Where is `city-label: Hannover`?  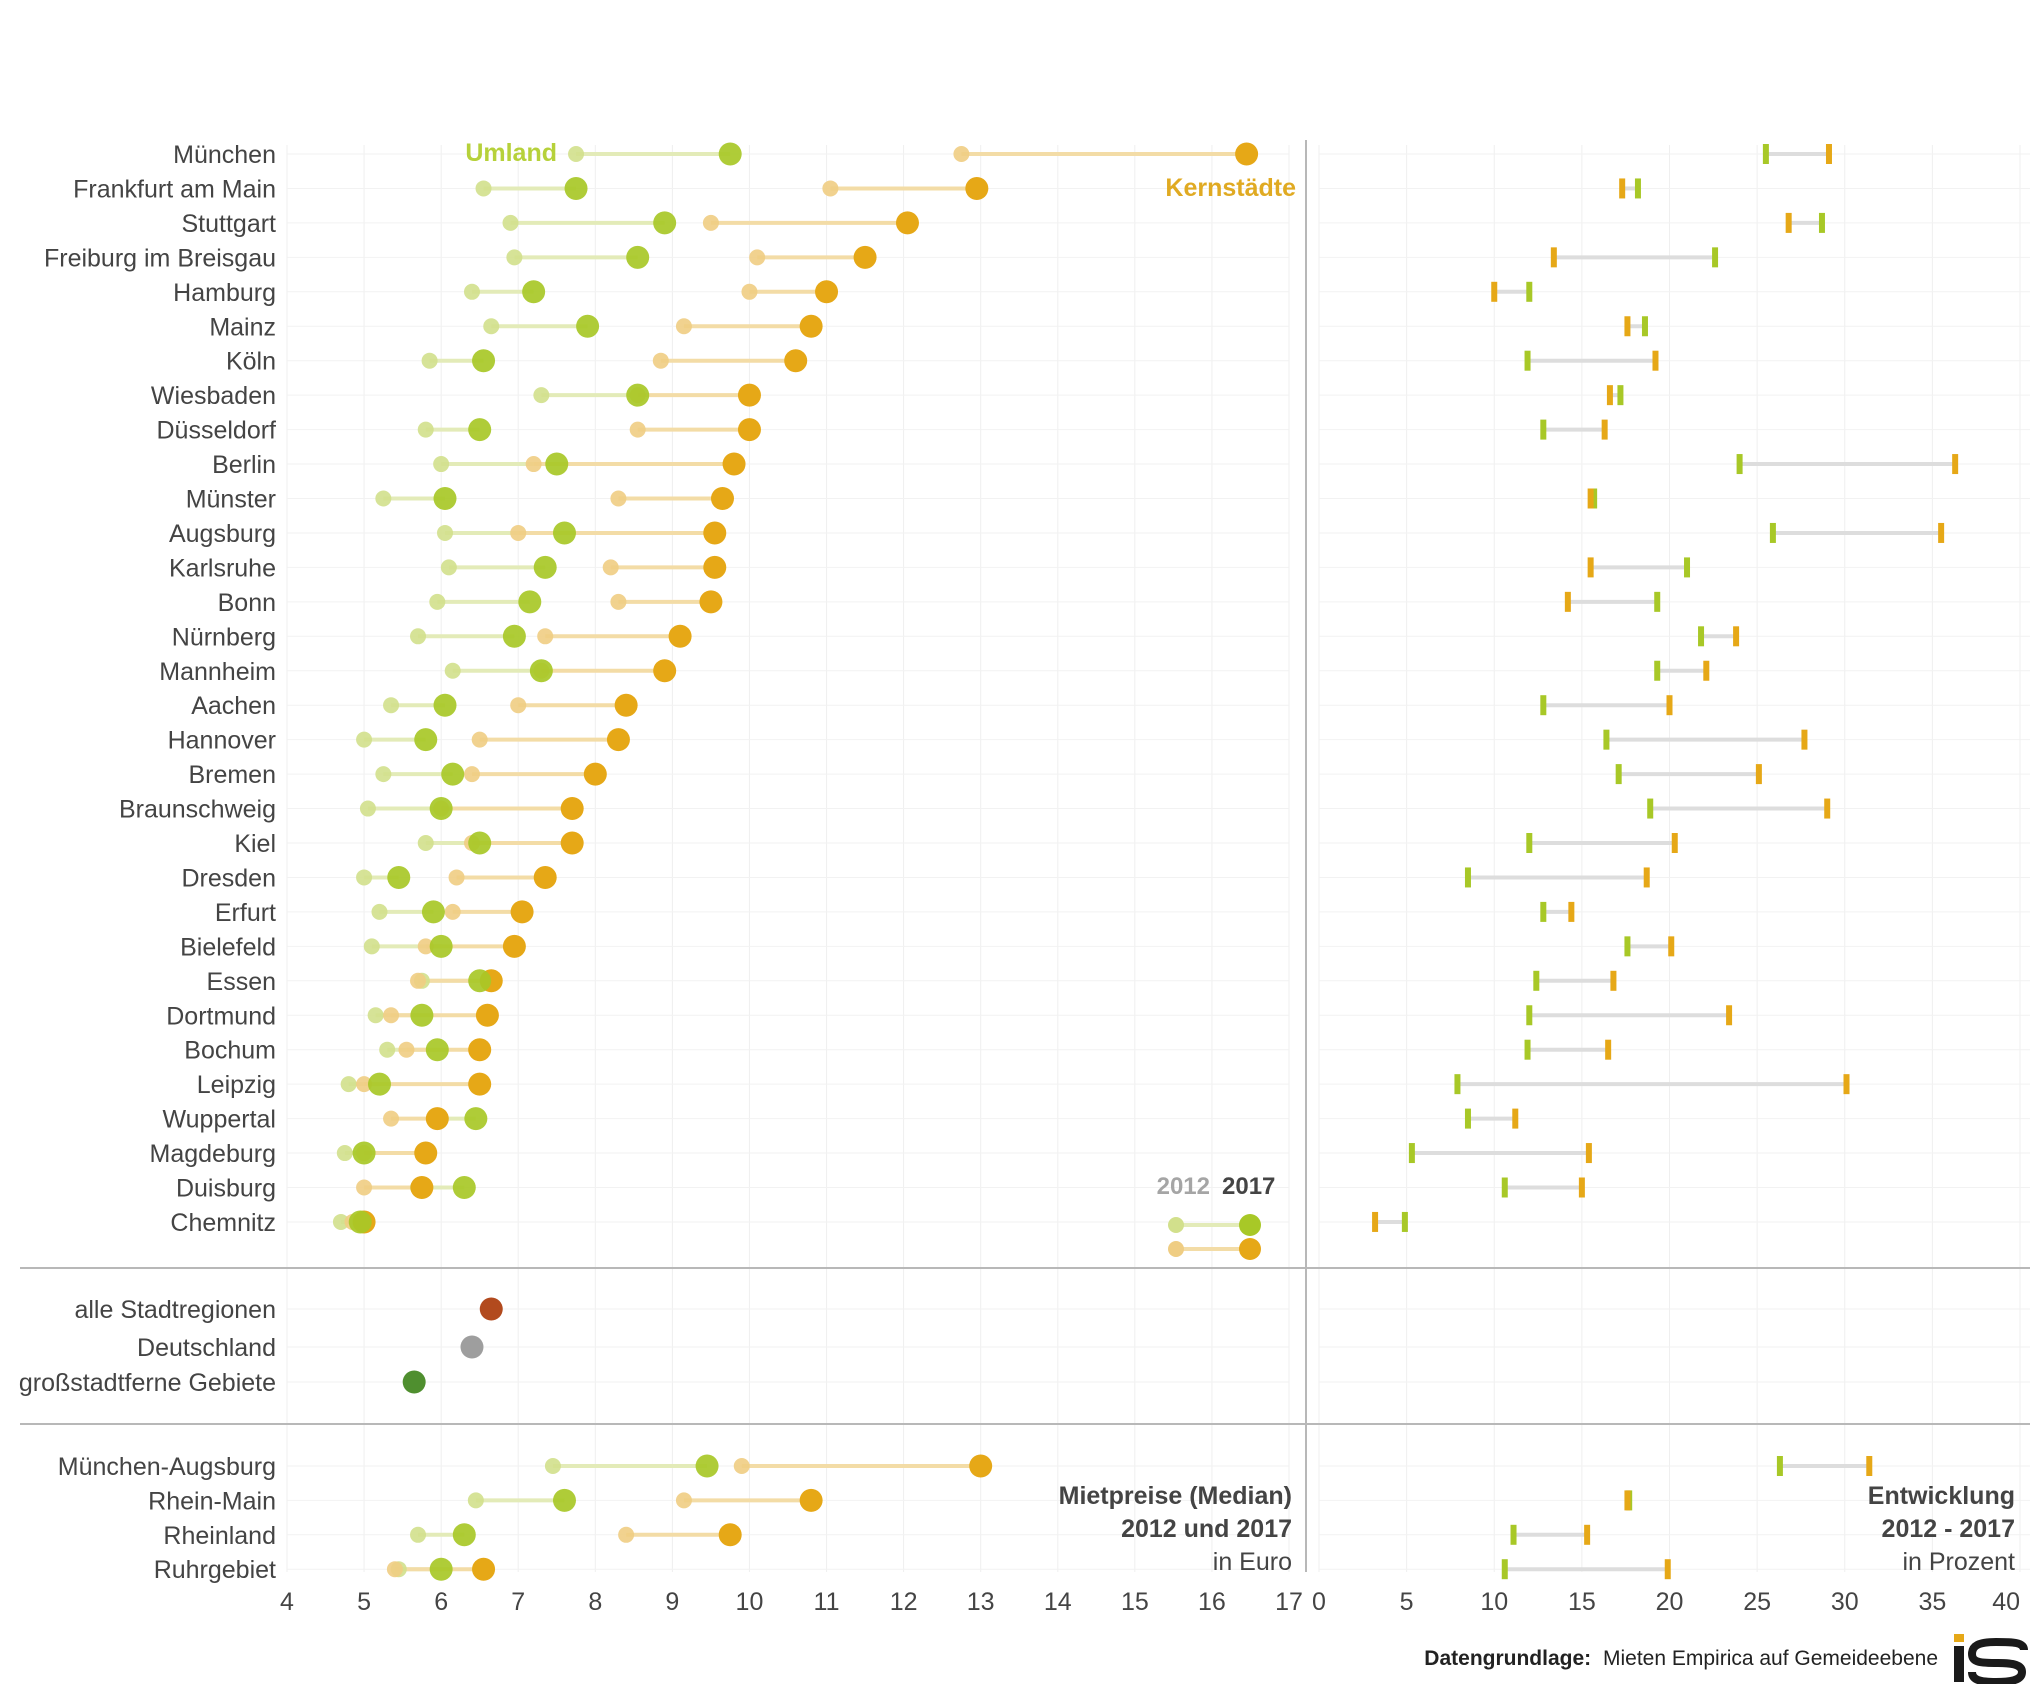 city-label: Hannover is located at coordinates (222, 741).